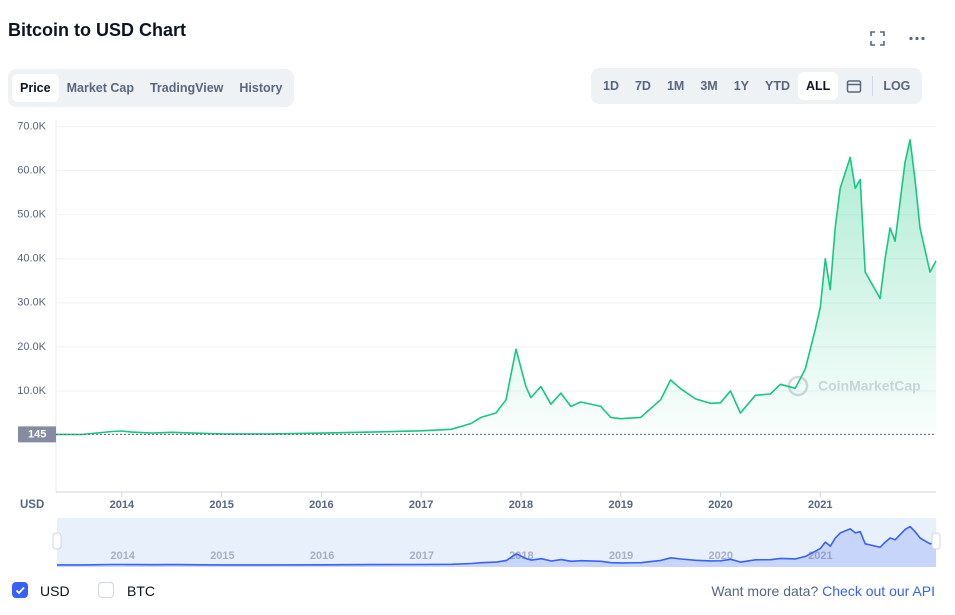 The width and height of the screenshot is (955, 615). I want to click on navigator-tick-label: 2021, so click(820, 556).